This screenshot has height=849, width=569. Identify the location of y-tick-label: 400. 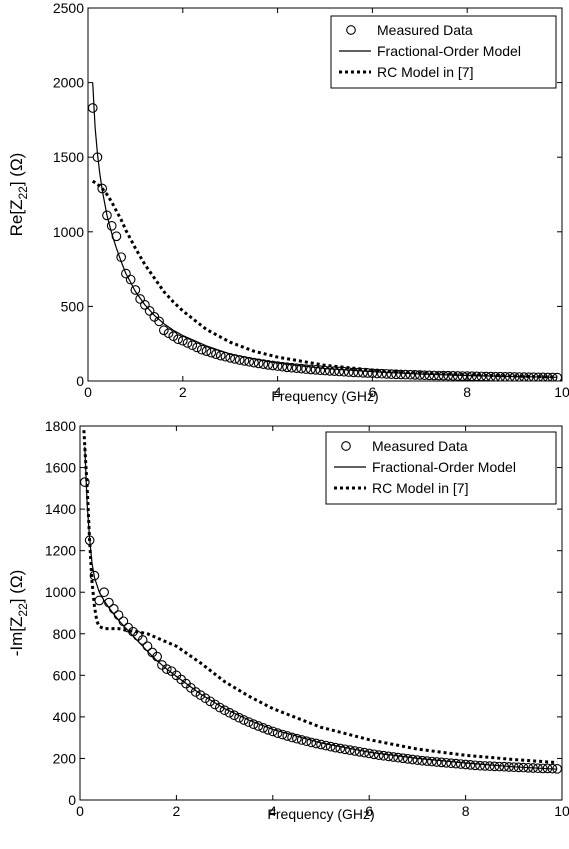
(65, 717).